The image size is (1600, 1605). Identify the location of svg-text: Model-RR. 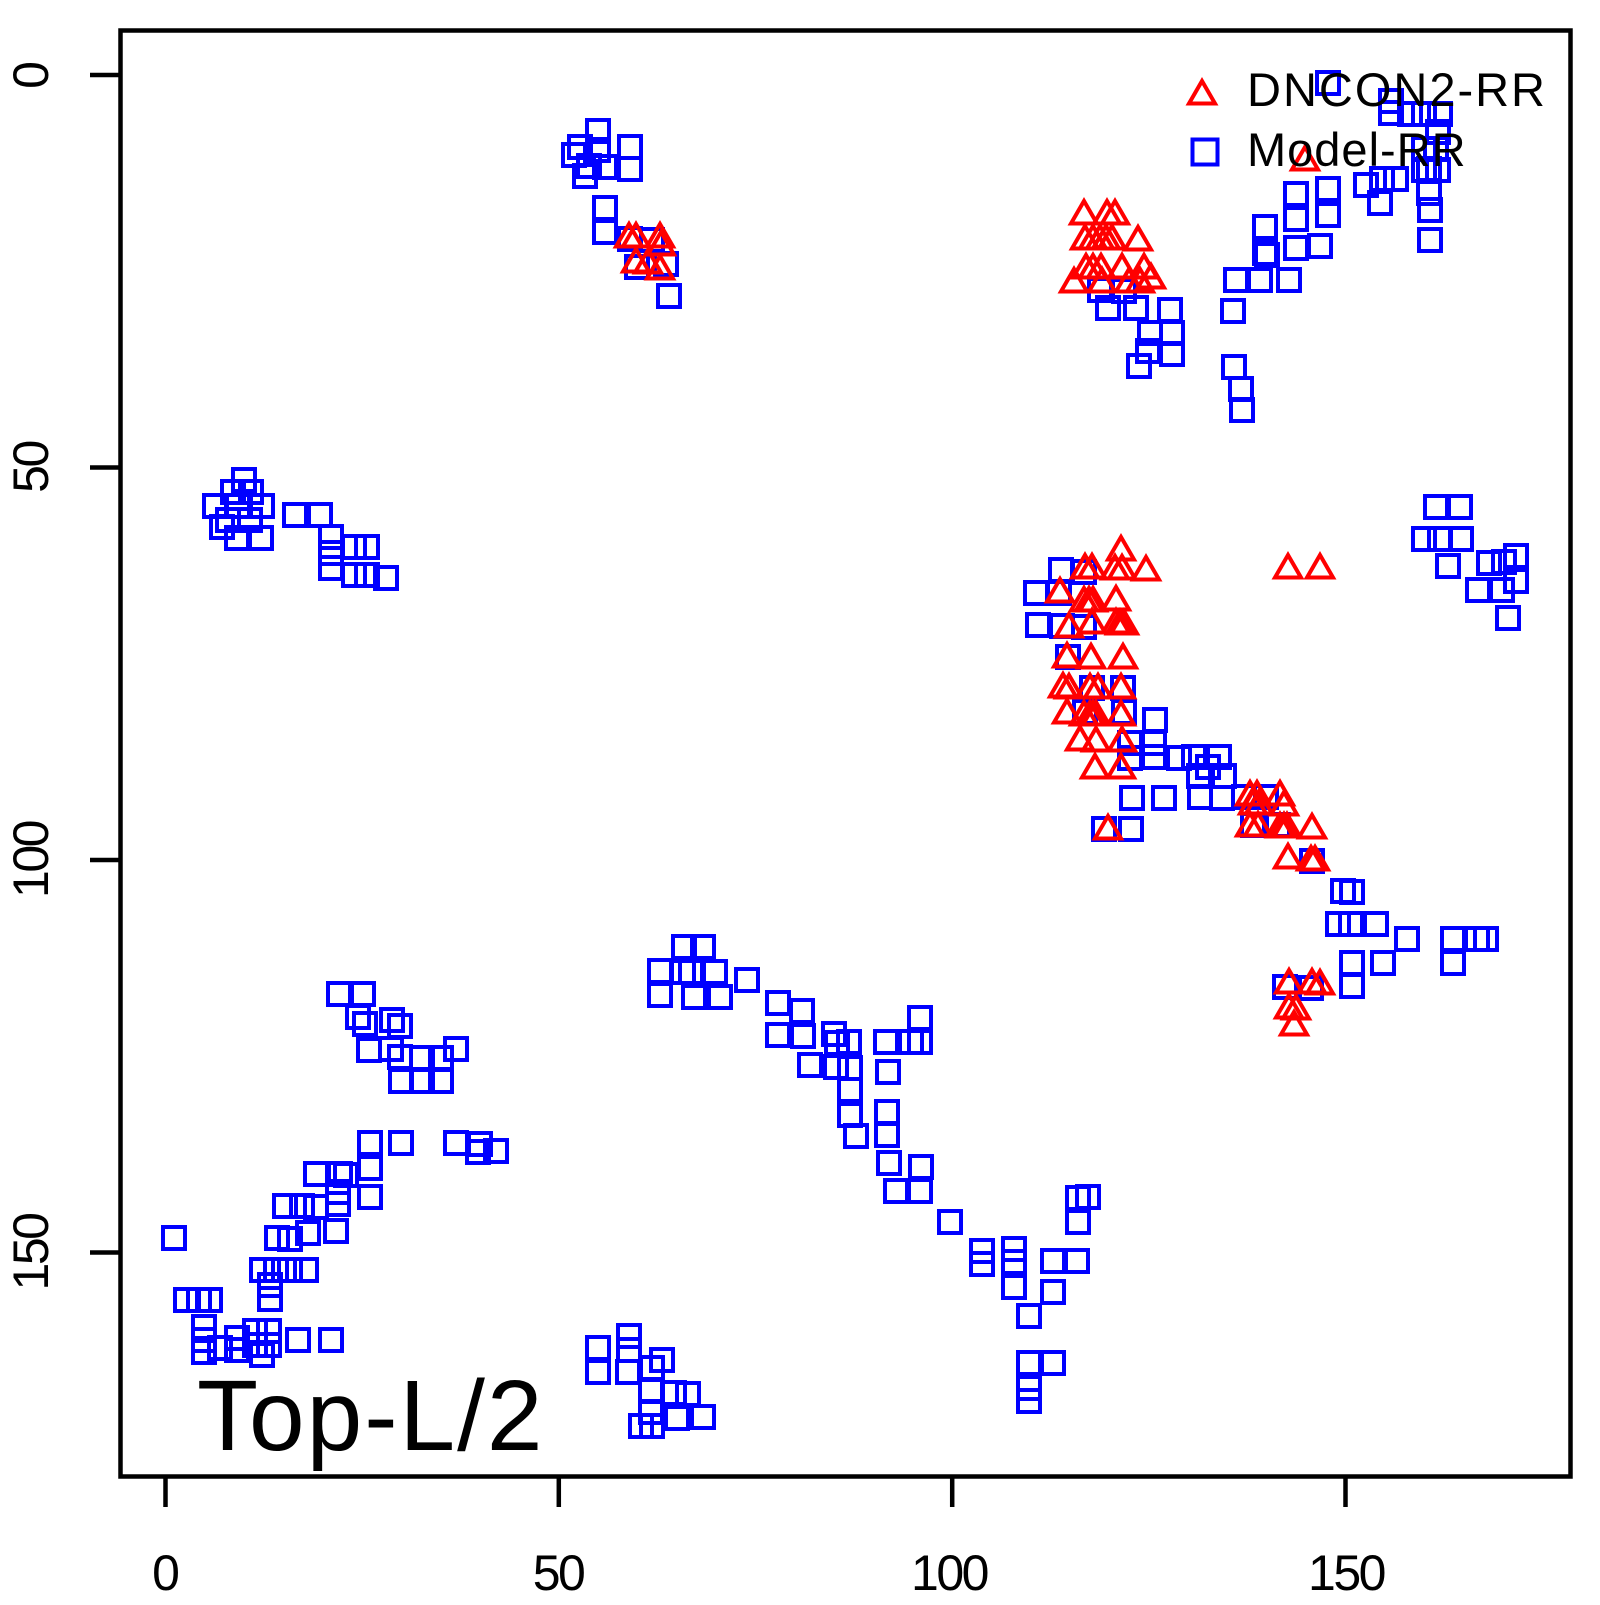
(1357, 149).